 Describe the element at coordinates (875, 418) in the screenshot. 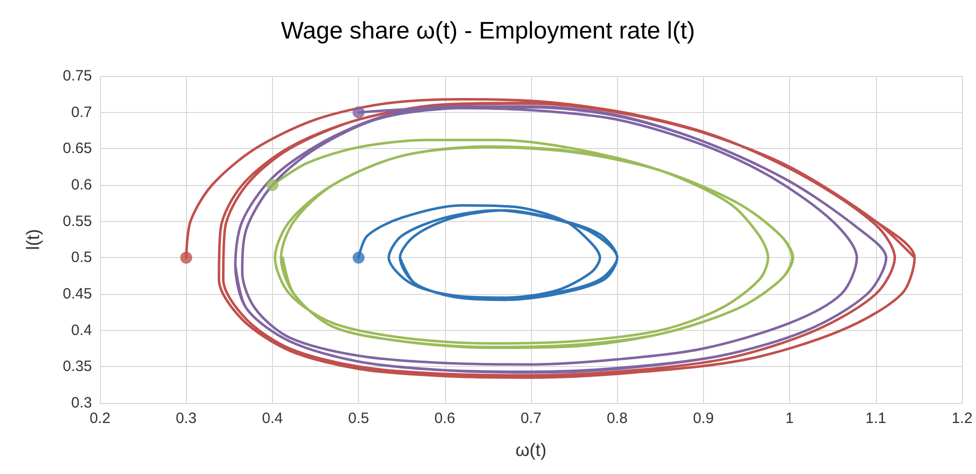

I see `x-tick-label: 1.1` at that location.